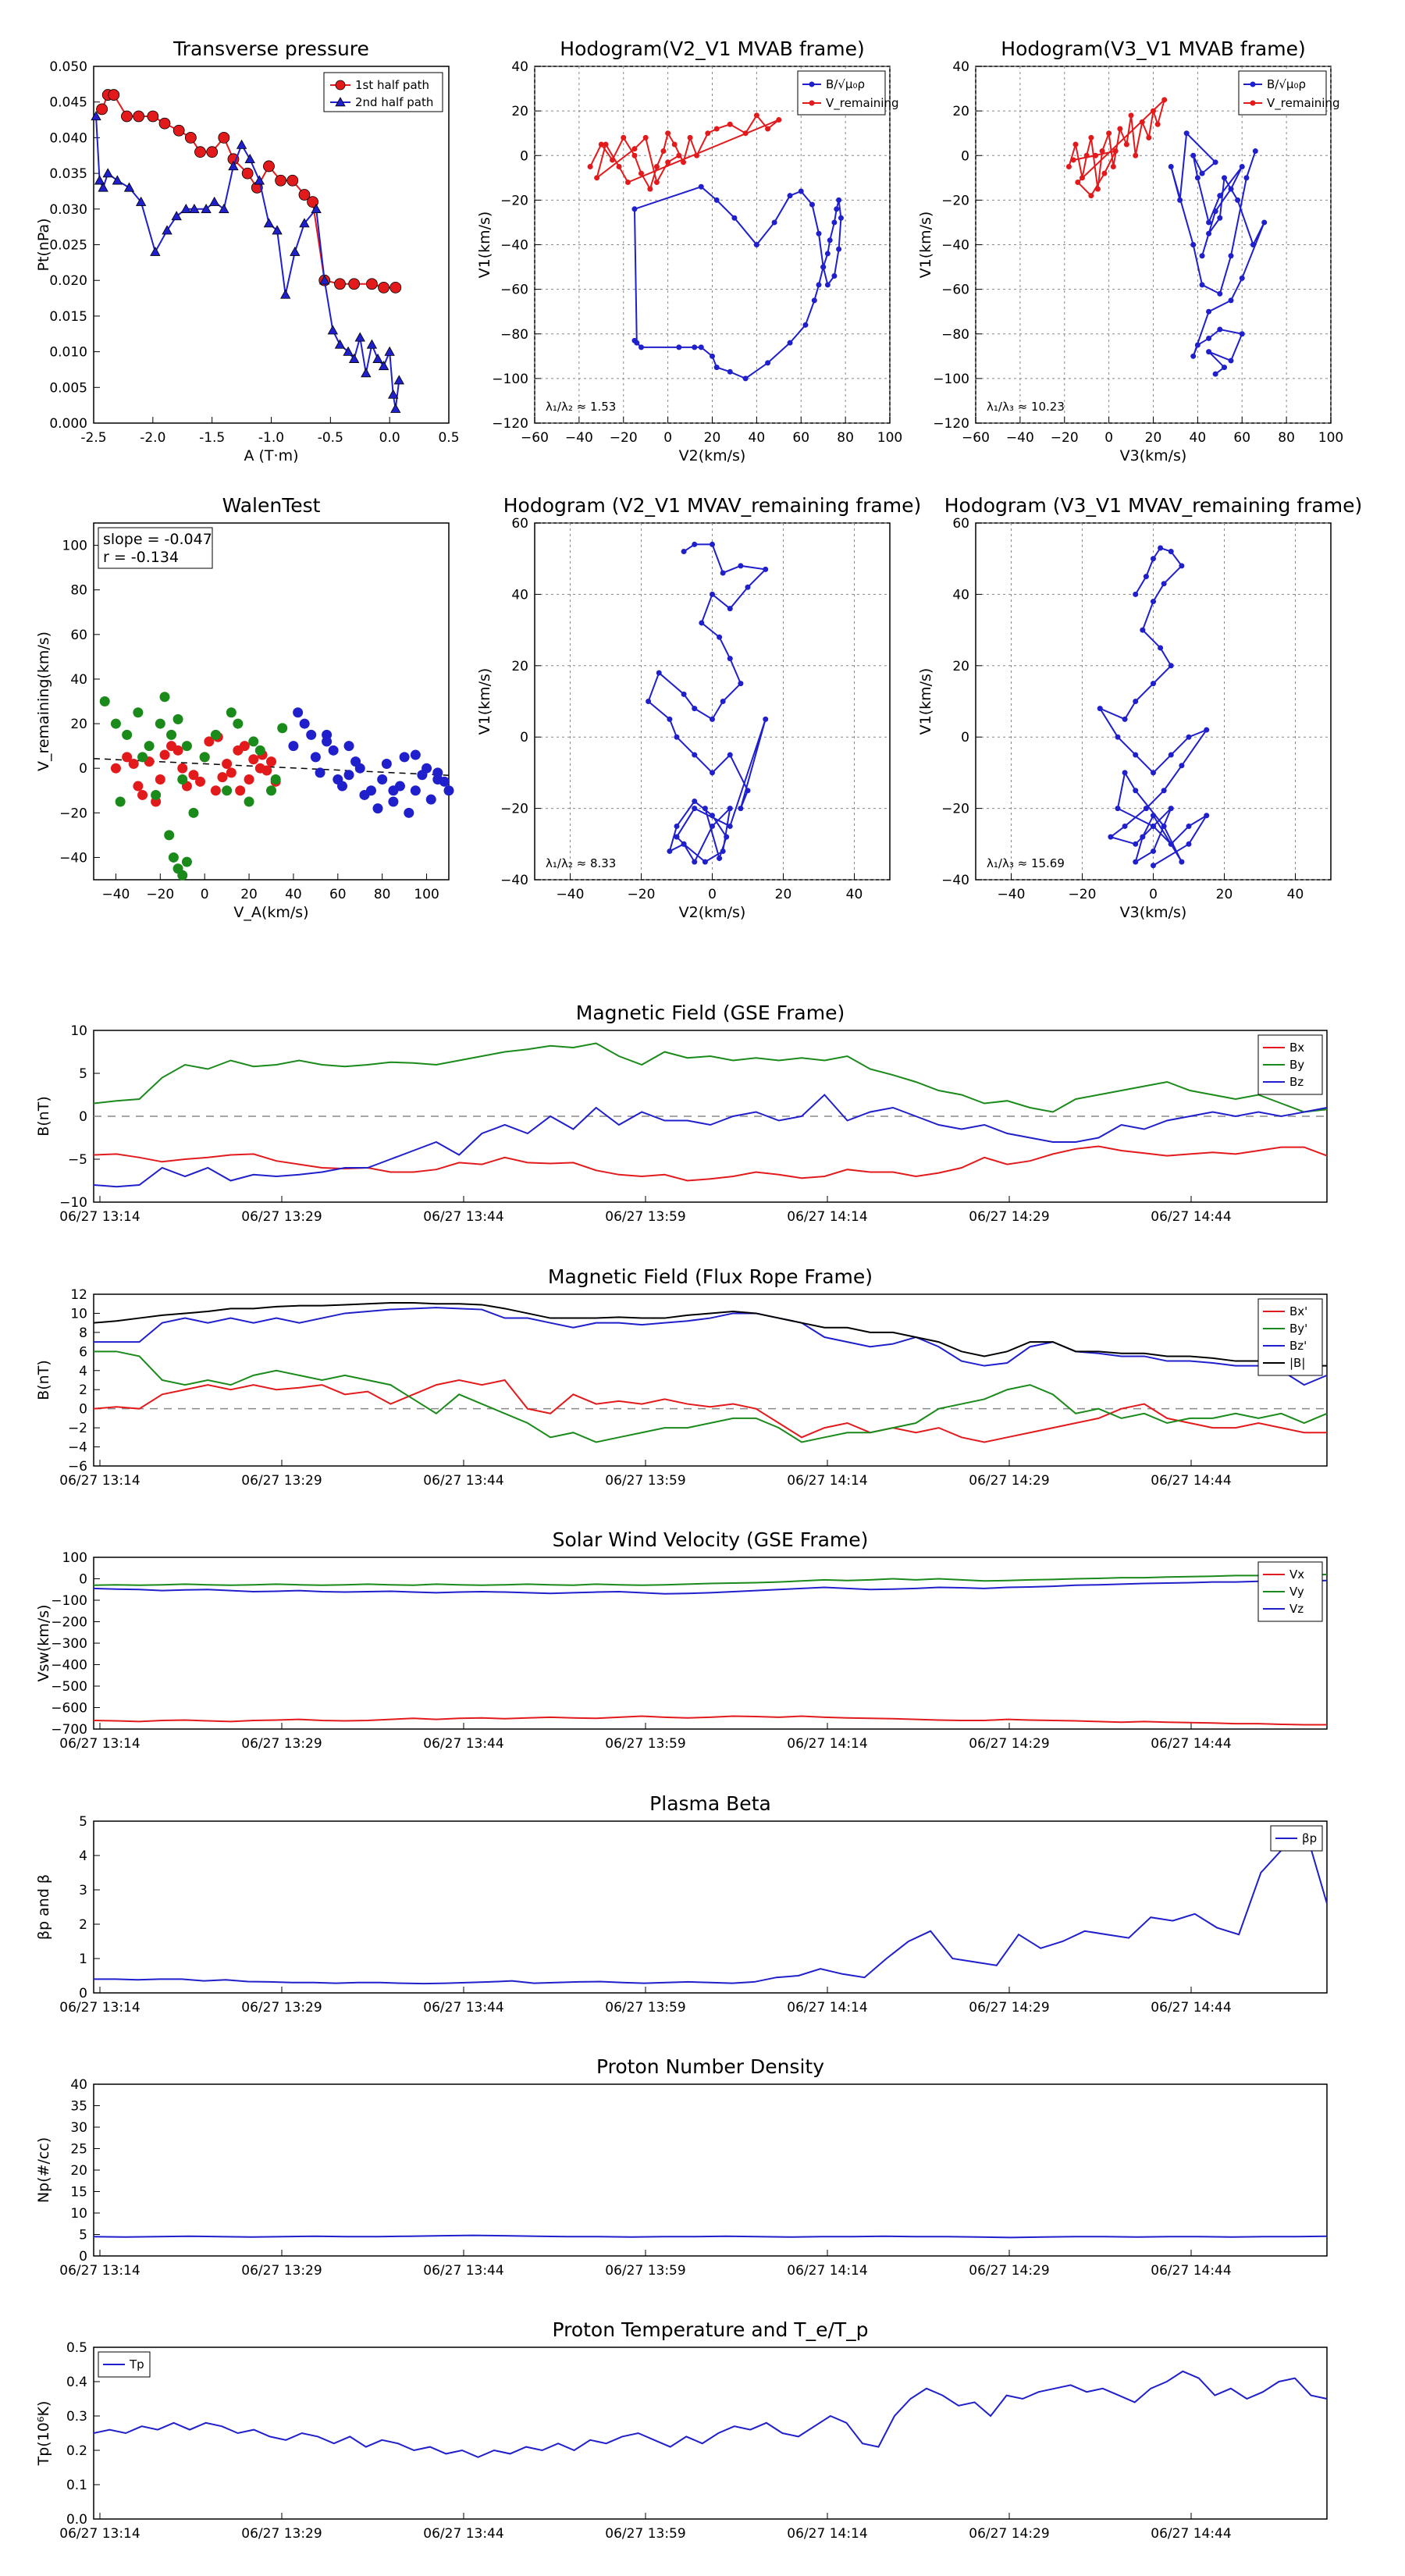  What do you see at coordinates (1224, 894) in the screenshot?
I see `x-tick-label: 20` at bounding box center [1224, 894].